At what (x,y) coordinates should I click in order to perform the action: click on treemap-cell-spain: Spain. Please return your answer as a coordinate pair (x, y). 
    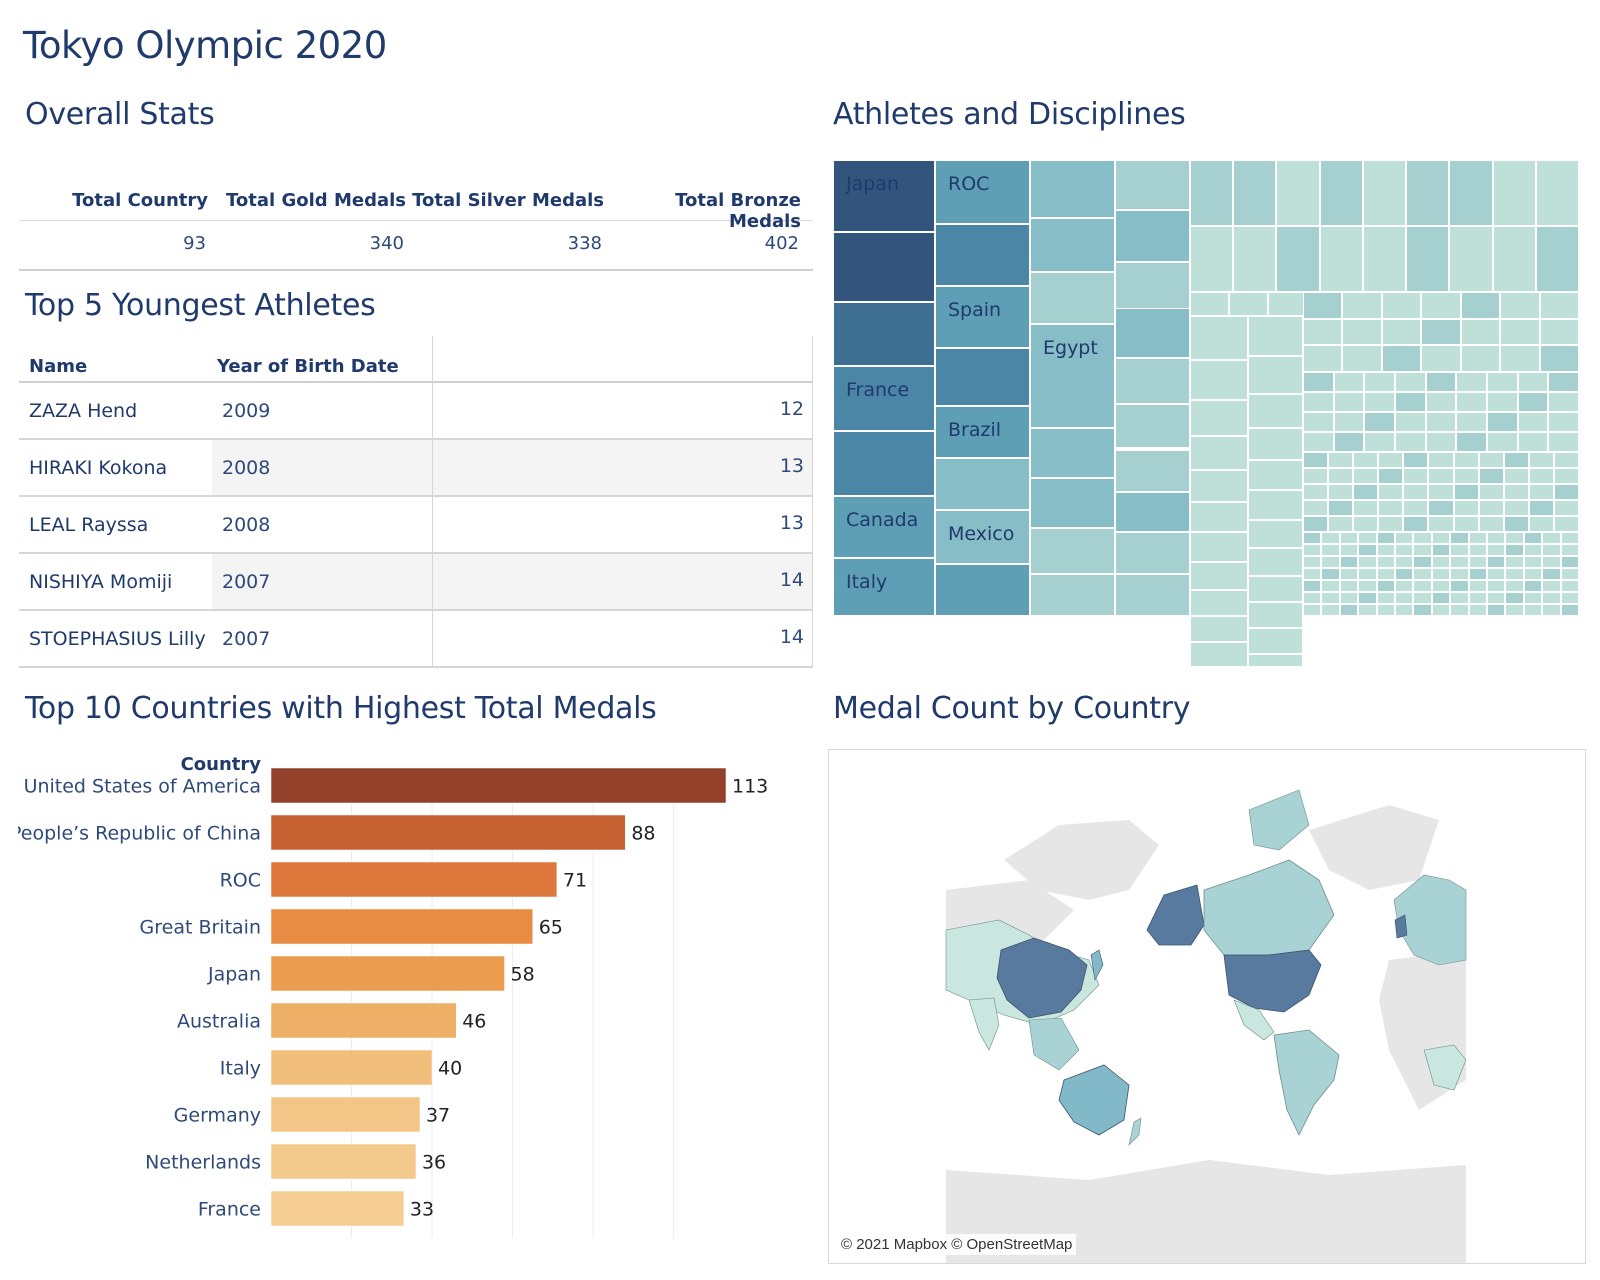
    Looking at the image, I should click on (982, 317).